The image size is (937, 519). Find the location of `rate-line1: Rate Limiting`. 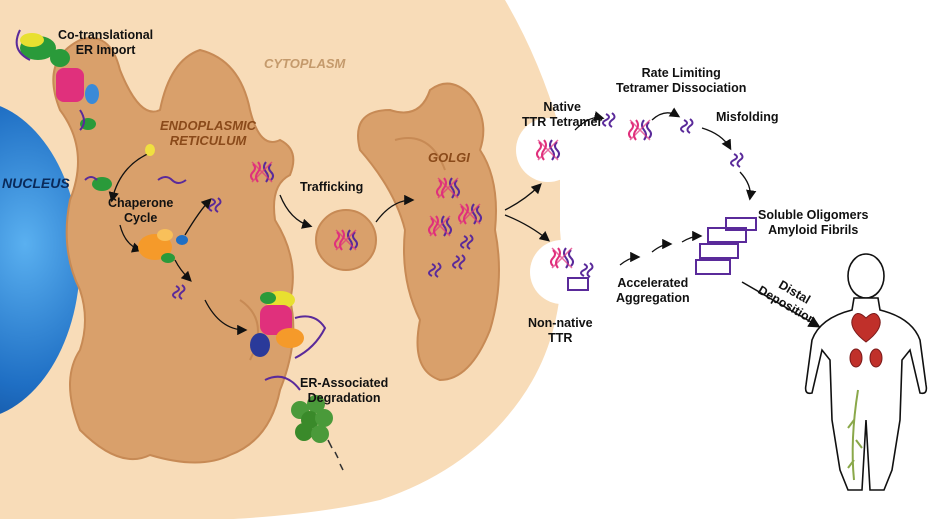

rate-line1: Rate Limiting is located at coordinates (681, 73).